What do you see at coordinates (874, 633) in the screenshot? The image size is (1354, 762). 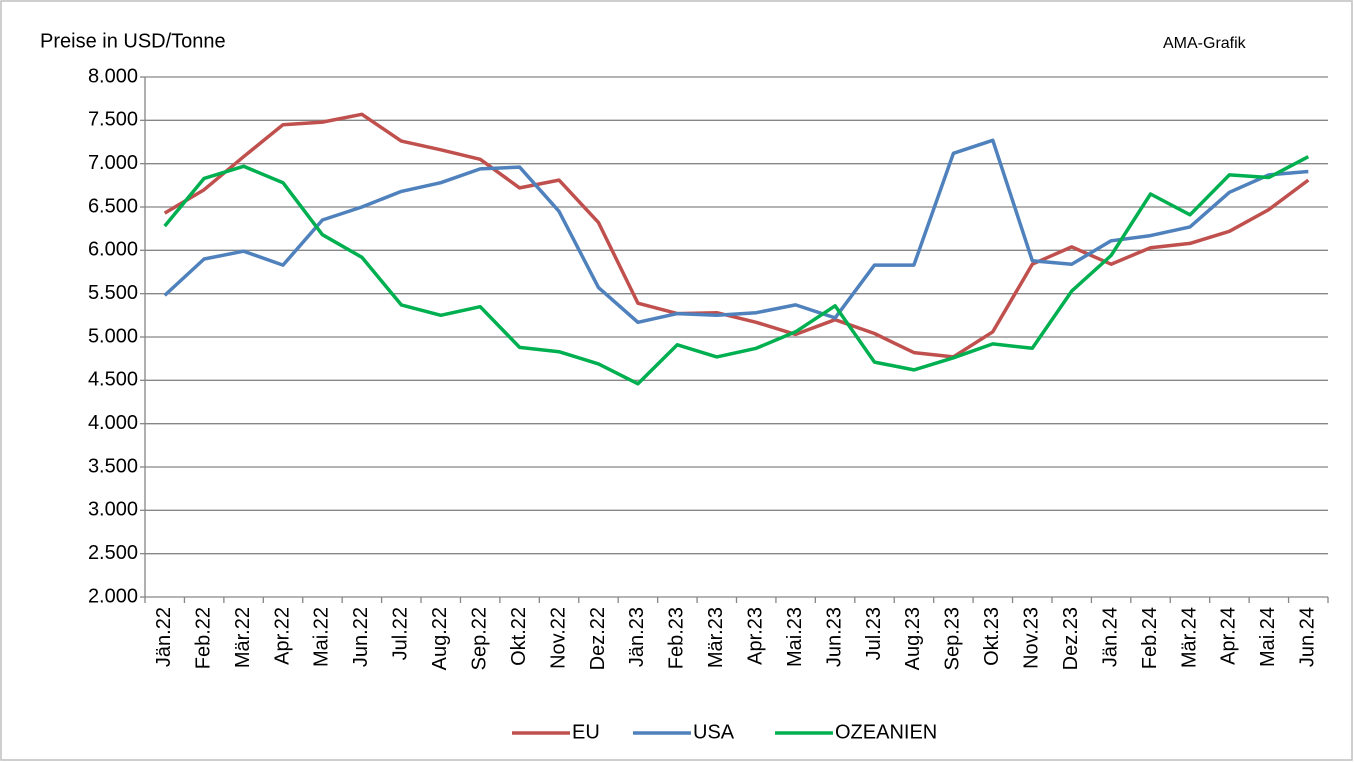 I see `x-tick-label: Jul.23` at bounding box center [874, 633].